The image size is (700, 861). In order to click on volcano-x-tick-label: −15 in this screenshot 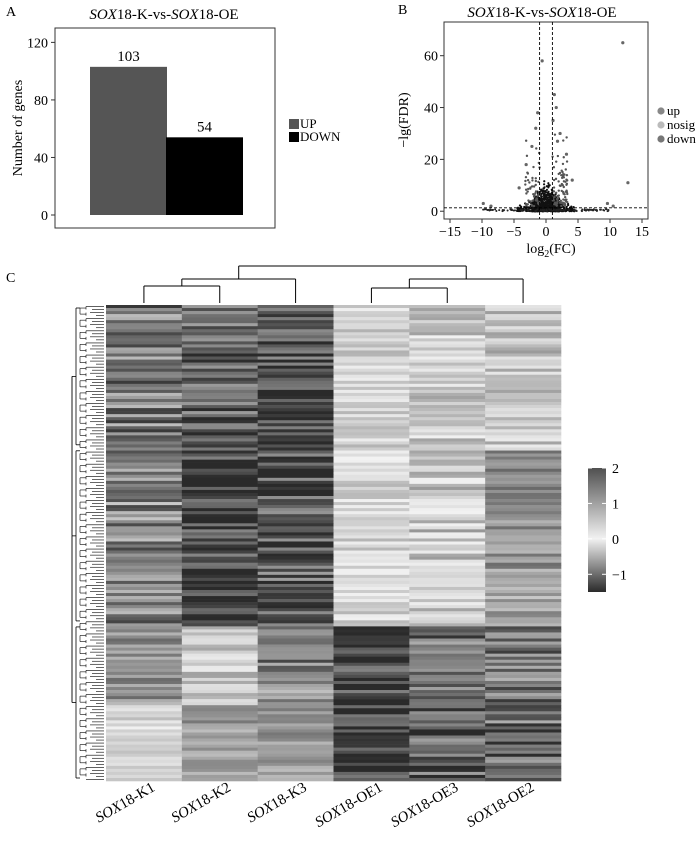, I will do `click(450, 232)`.